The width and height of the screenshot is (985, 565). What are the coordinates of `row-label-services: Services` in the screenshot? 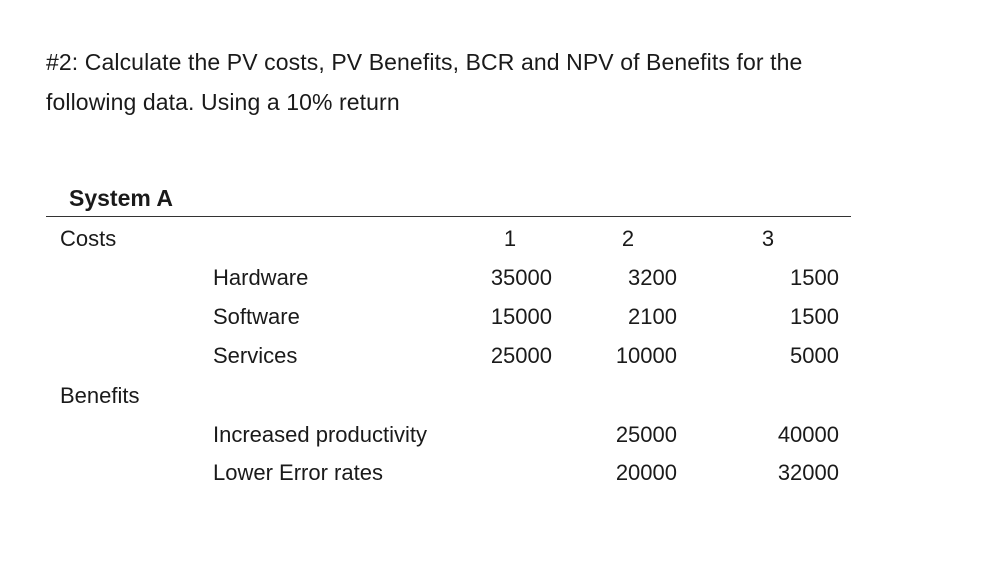 It's located at (255, 355).